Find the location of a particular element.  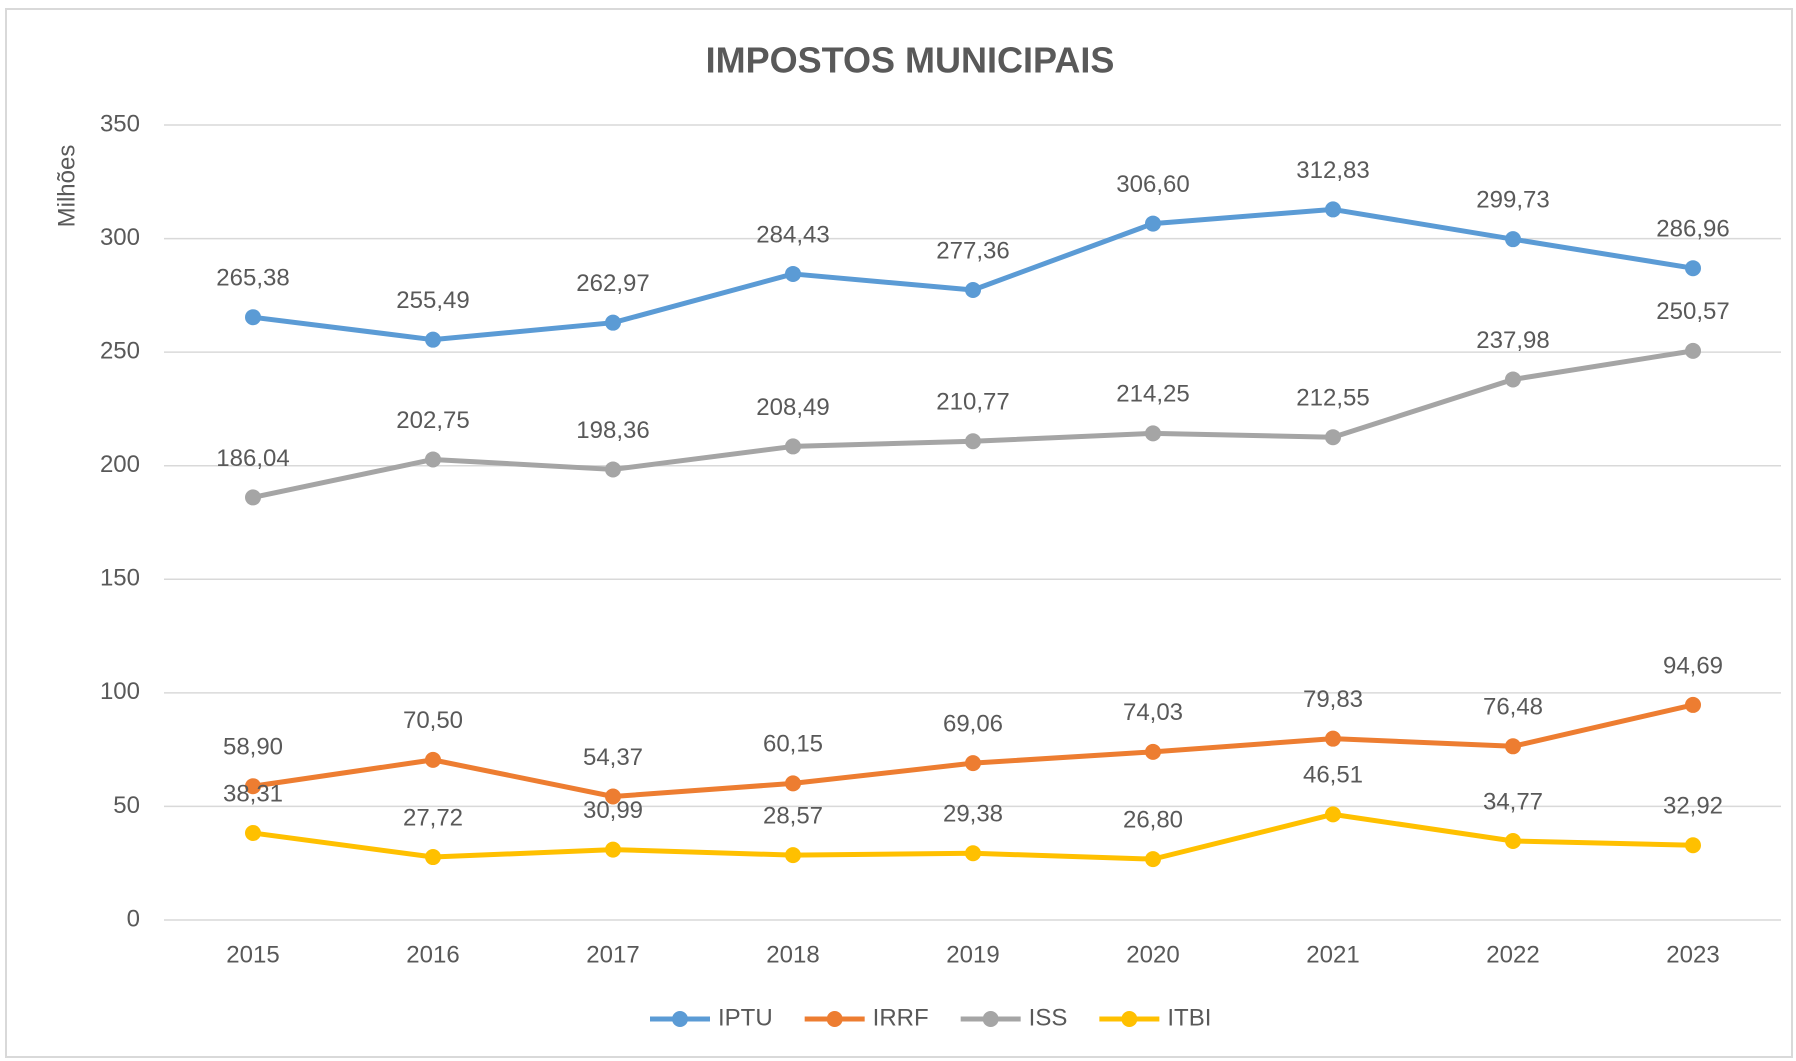

y-axis-label: Milhões is located at coordinates (66, 186).